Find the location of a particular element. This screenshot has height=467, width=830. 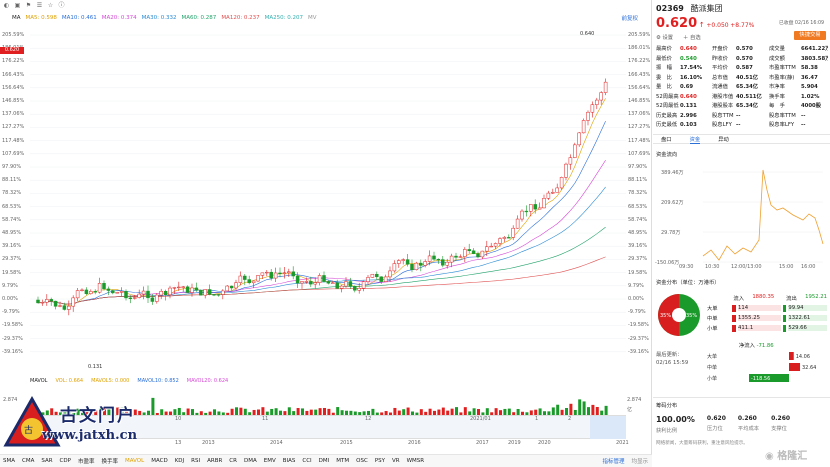

indicator-tab: MACD is located at coordinates (159, 461).